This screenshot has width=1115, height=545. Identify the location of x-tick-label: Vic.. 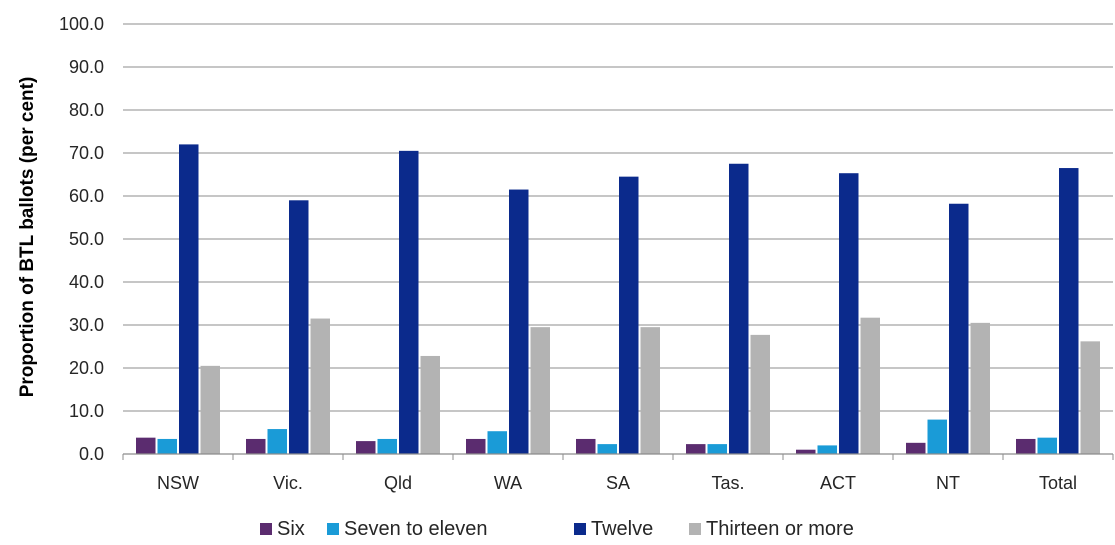
(288, 483).